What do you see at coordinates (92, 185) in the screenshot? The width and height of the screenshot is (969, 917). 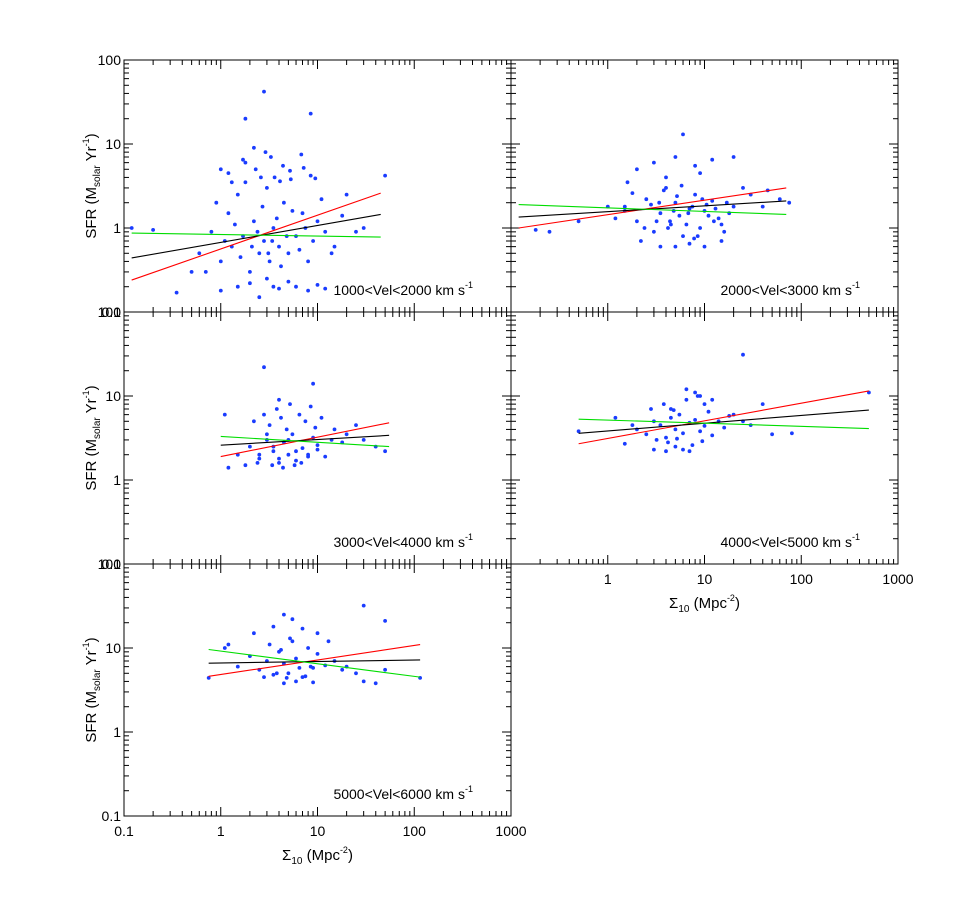 I see `y-axis-label: SFR (Msolar Yr-1)` at bounding box center [92, 185].